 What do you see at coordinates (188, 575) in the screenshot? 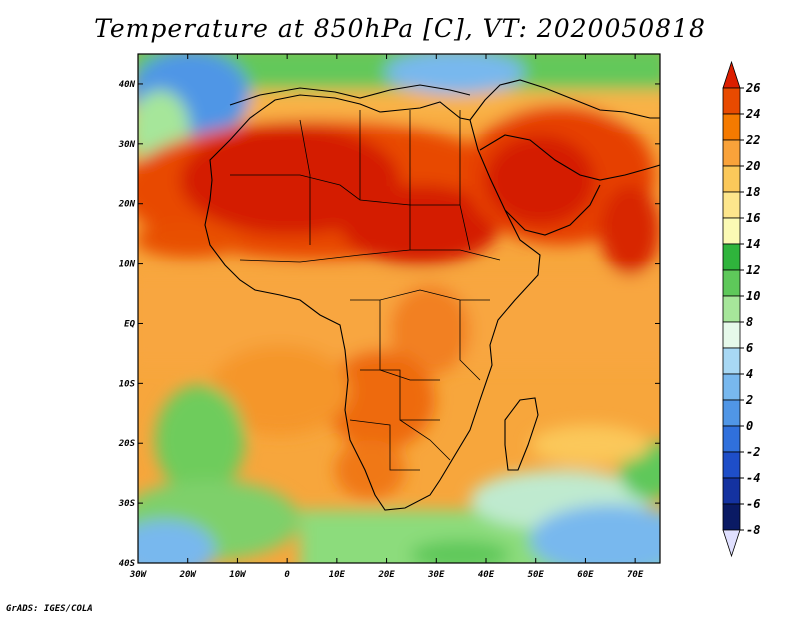
I see `lon-label: 20W` at bounding box center [188, 575].